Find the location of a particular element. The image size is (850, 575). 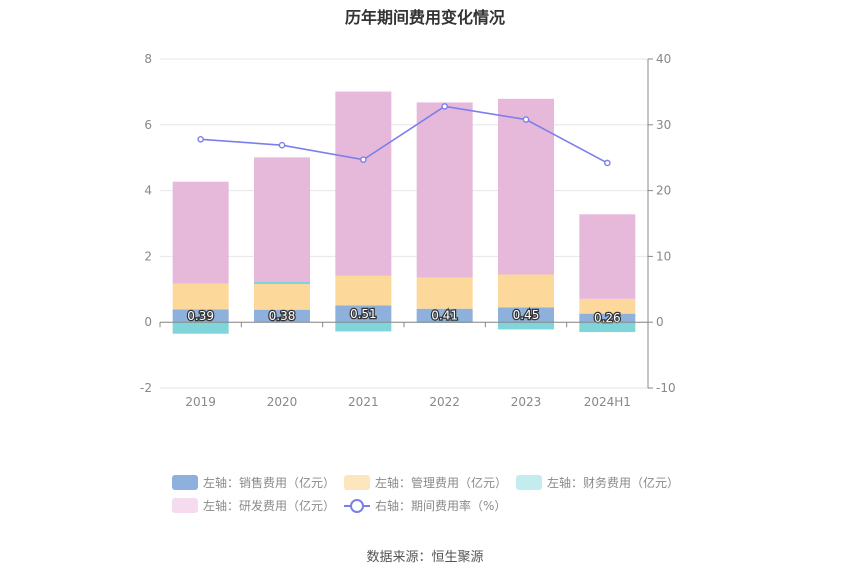

left-tick-label: 2 is located at coordinates (148, 256).